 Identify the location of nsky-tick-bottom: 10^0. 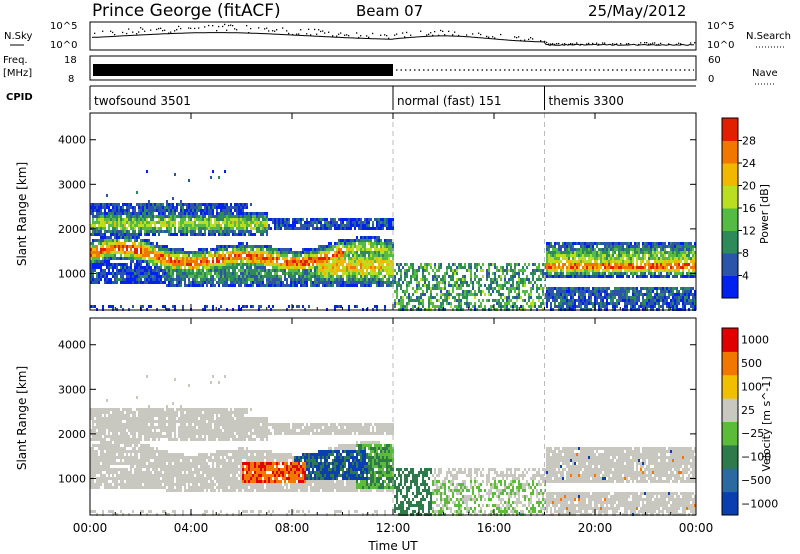
(63, 45).